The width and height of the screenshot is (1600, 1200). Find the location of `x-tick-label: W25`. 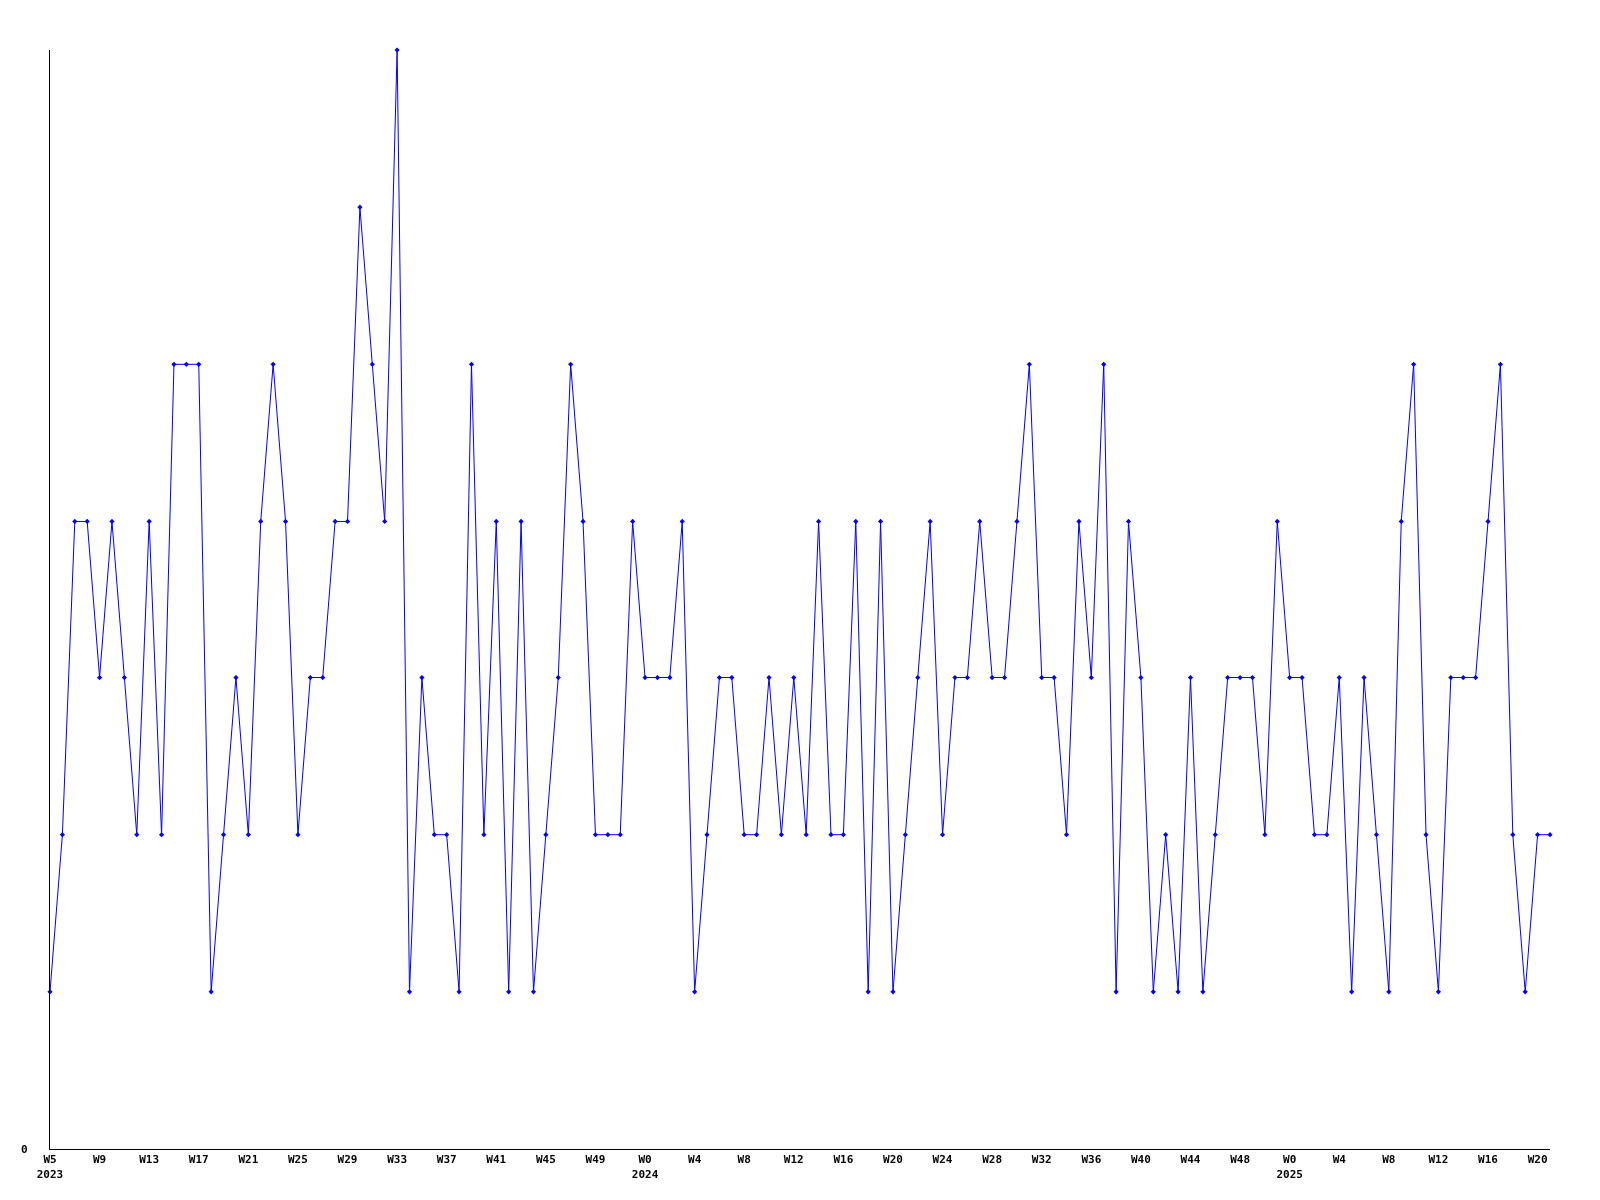

x-tick-label: W25 is located at coordinates (297, 1160).